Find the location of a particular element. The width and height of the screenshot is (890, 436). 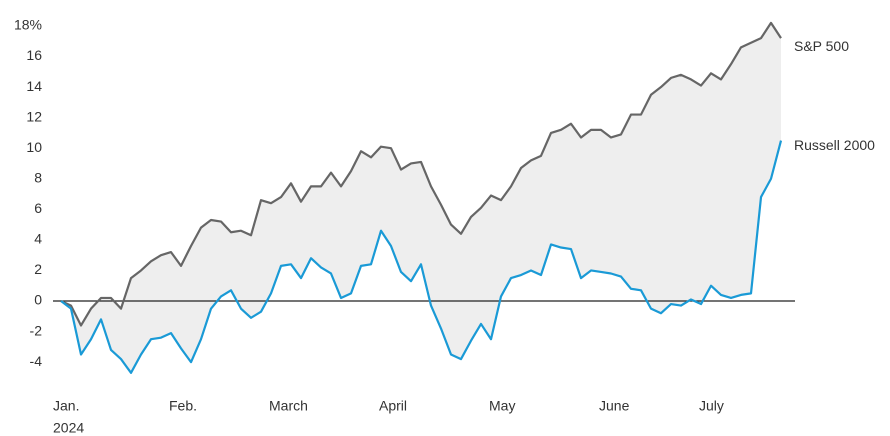

x-tick-label: June is located at coordinates (614, 406).